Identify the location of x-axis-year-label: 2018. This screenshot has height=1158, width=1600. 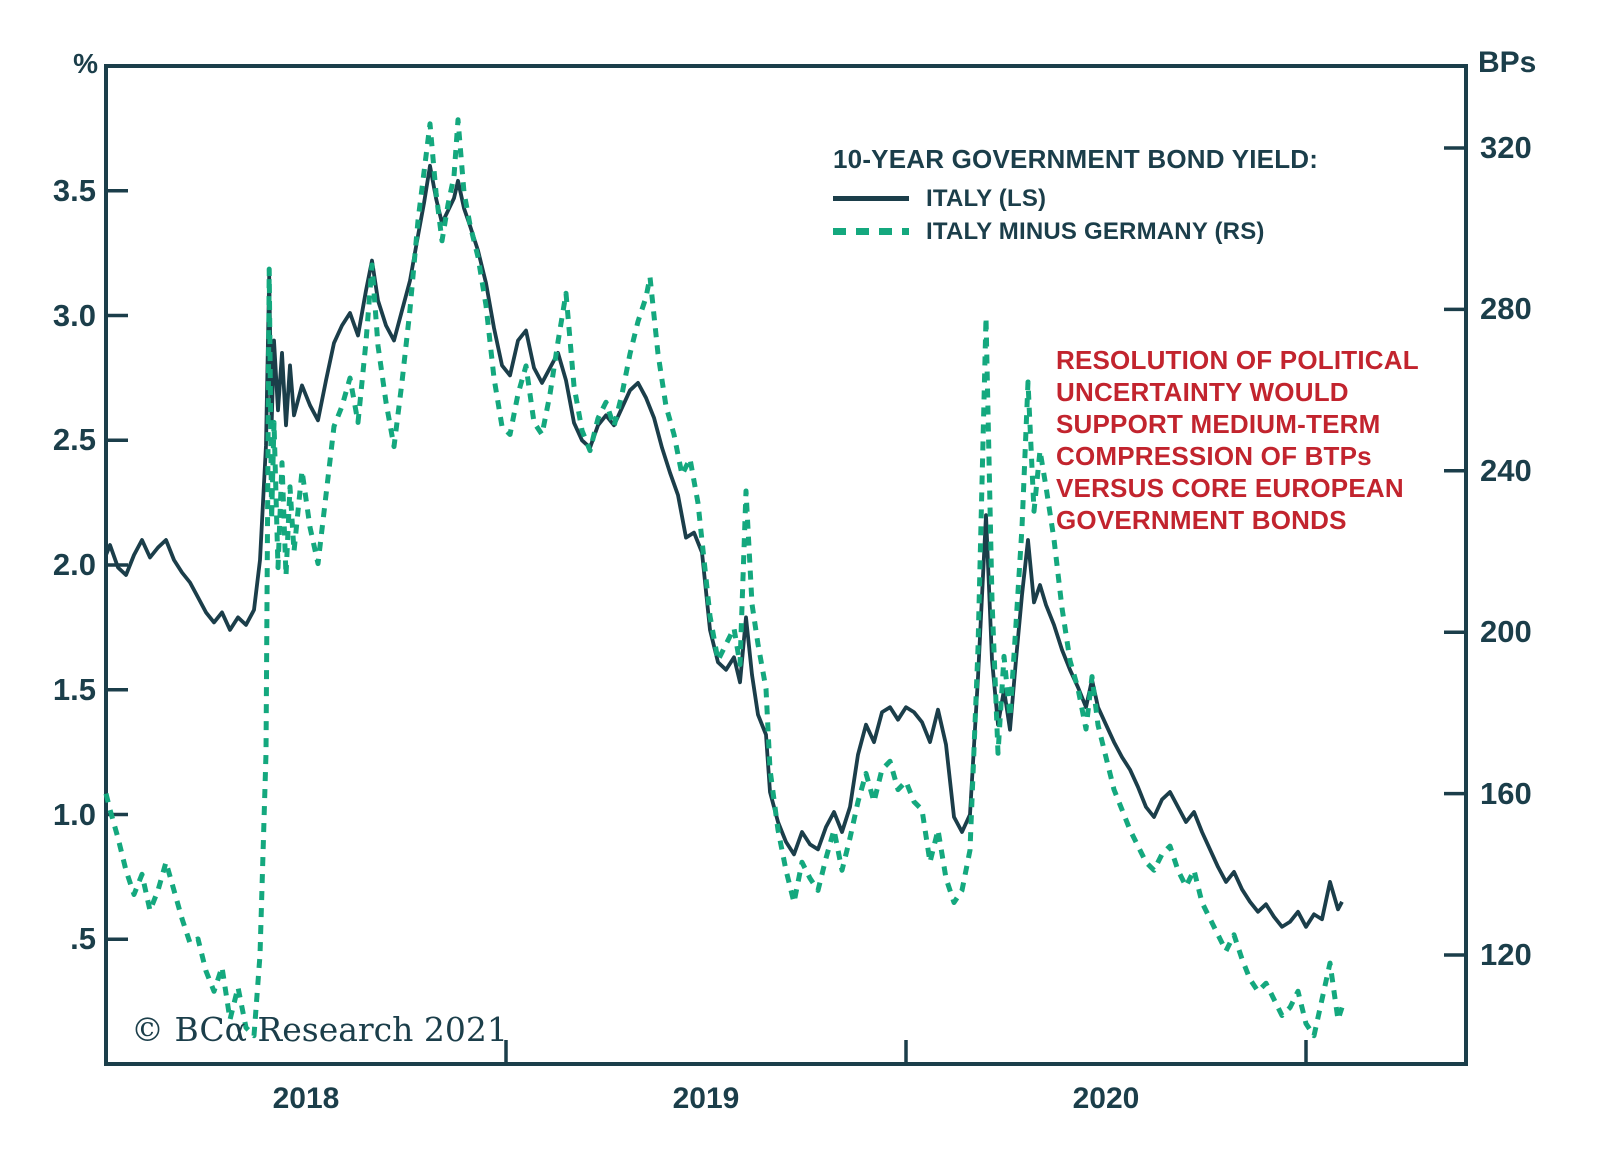
(306, 1098).